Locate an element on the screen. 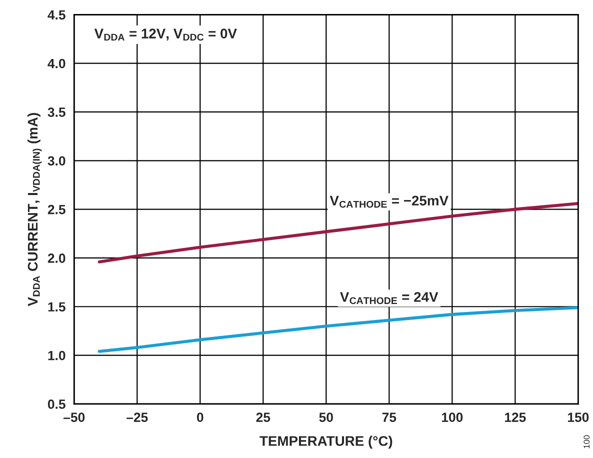 This screenshot has width=593, height=458. y-tick-label: 2.5 is located at coordinates (57, 209).